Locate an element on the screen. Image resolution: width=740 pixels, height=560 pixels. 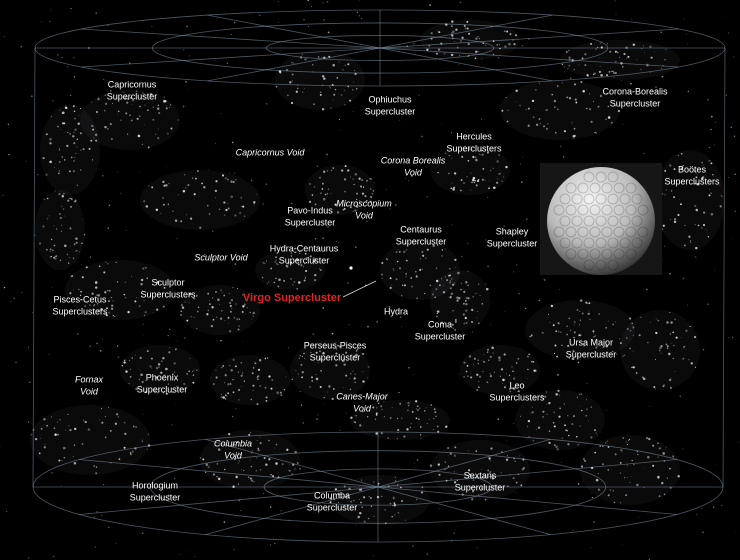
region-label: Supercluster is located at coordinates (332, 507).